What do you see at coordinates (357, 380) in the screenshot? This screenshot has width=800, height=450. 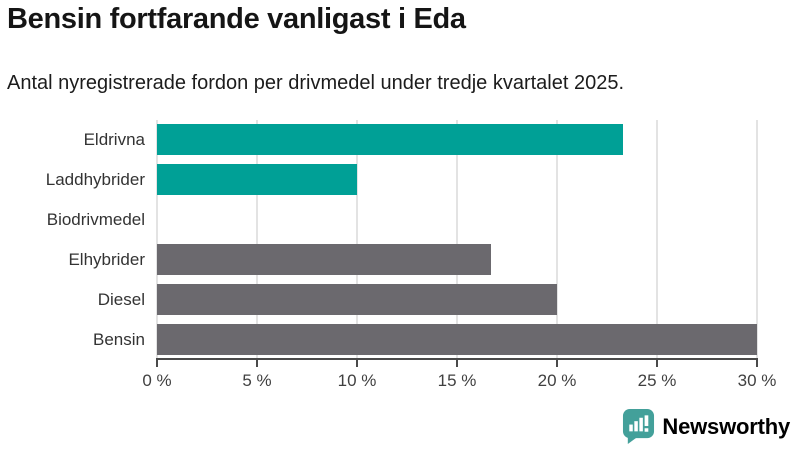 I see `x-tick-label-10: 10 %` at bounding box center [357, 380].